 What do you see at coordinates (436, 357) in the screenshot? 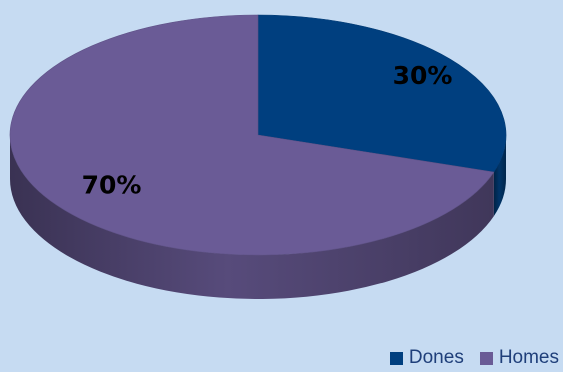
I see `legend-label-dones: Dones` at bounding box center [436, 357].